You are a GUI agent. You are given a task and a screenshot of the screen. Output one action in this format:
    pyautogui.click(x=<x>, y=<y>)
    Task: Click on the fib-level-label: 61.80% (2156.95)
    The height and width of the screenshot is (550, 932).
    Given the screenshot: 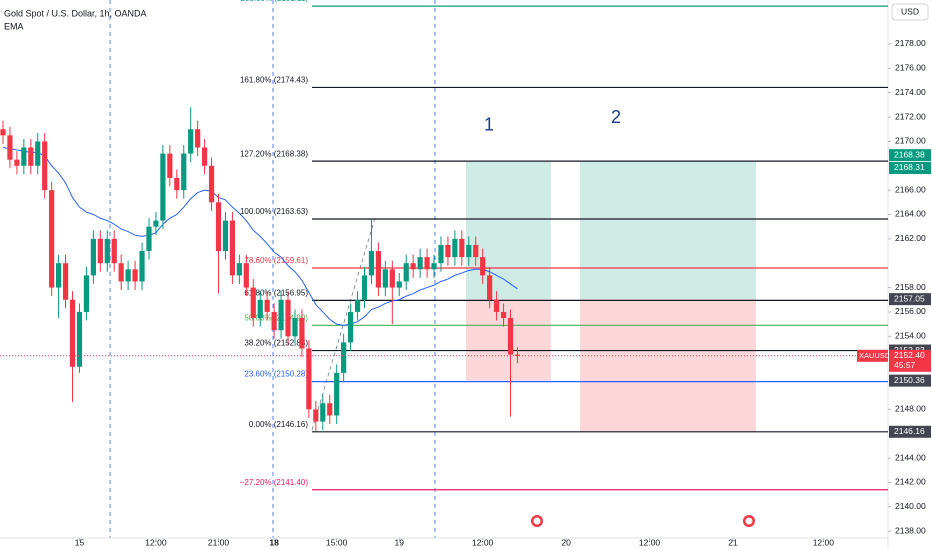 What is the action you would take?
    pyautogui.click(x=276, y=292)
    